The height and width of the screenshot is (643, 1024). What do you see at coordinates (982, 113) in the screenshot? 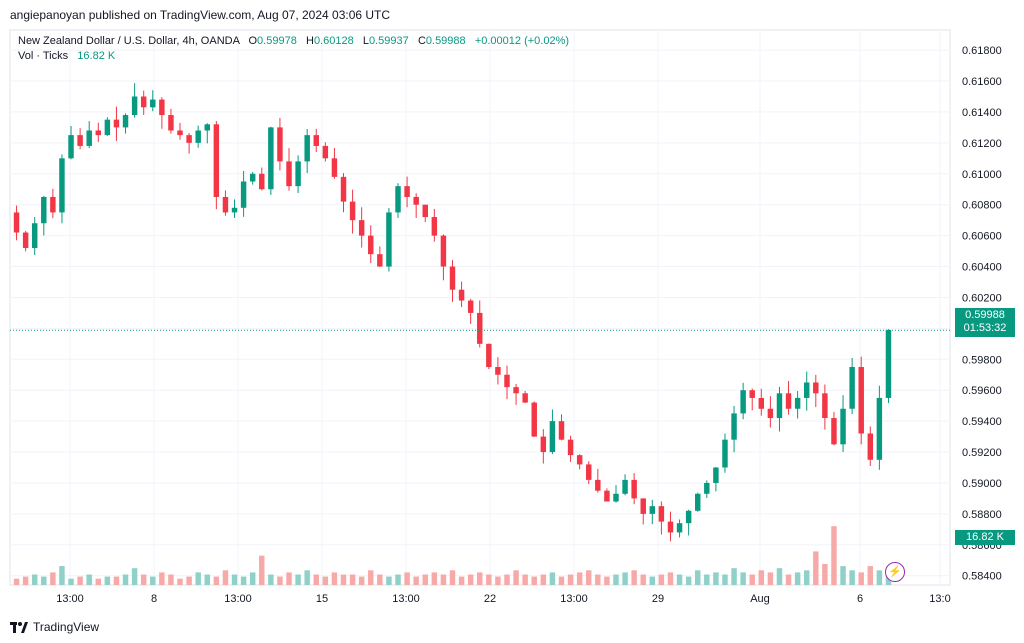
I see `y-tick-label: 0.61400` at bounding box center [982, 113].